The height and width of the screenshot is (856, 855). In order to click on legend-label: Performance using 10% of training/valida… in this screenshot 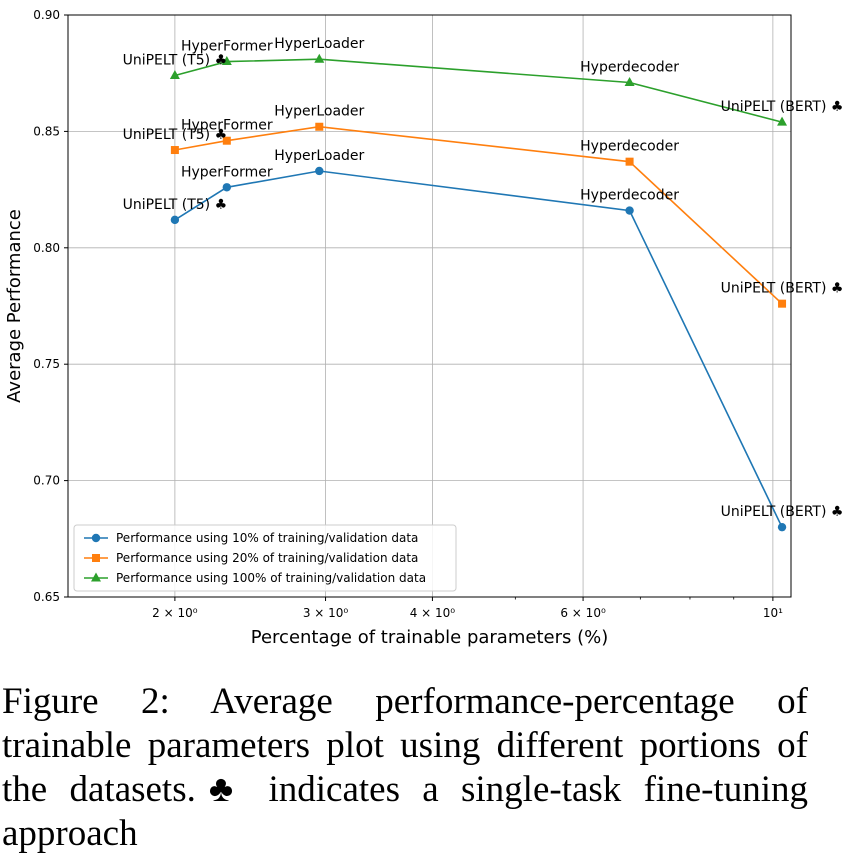, I will do `click(267, 538)`.